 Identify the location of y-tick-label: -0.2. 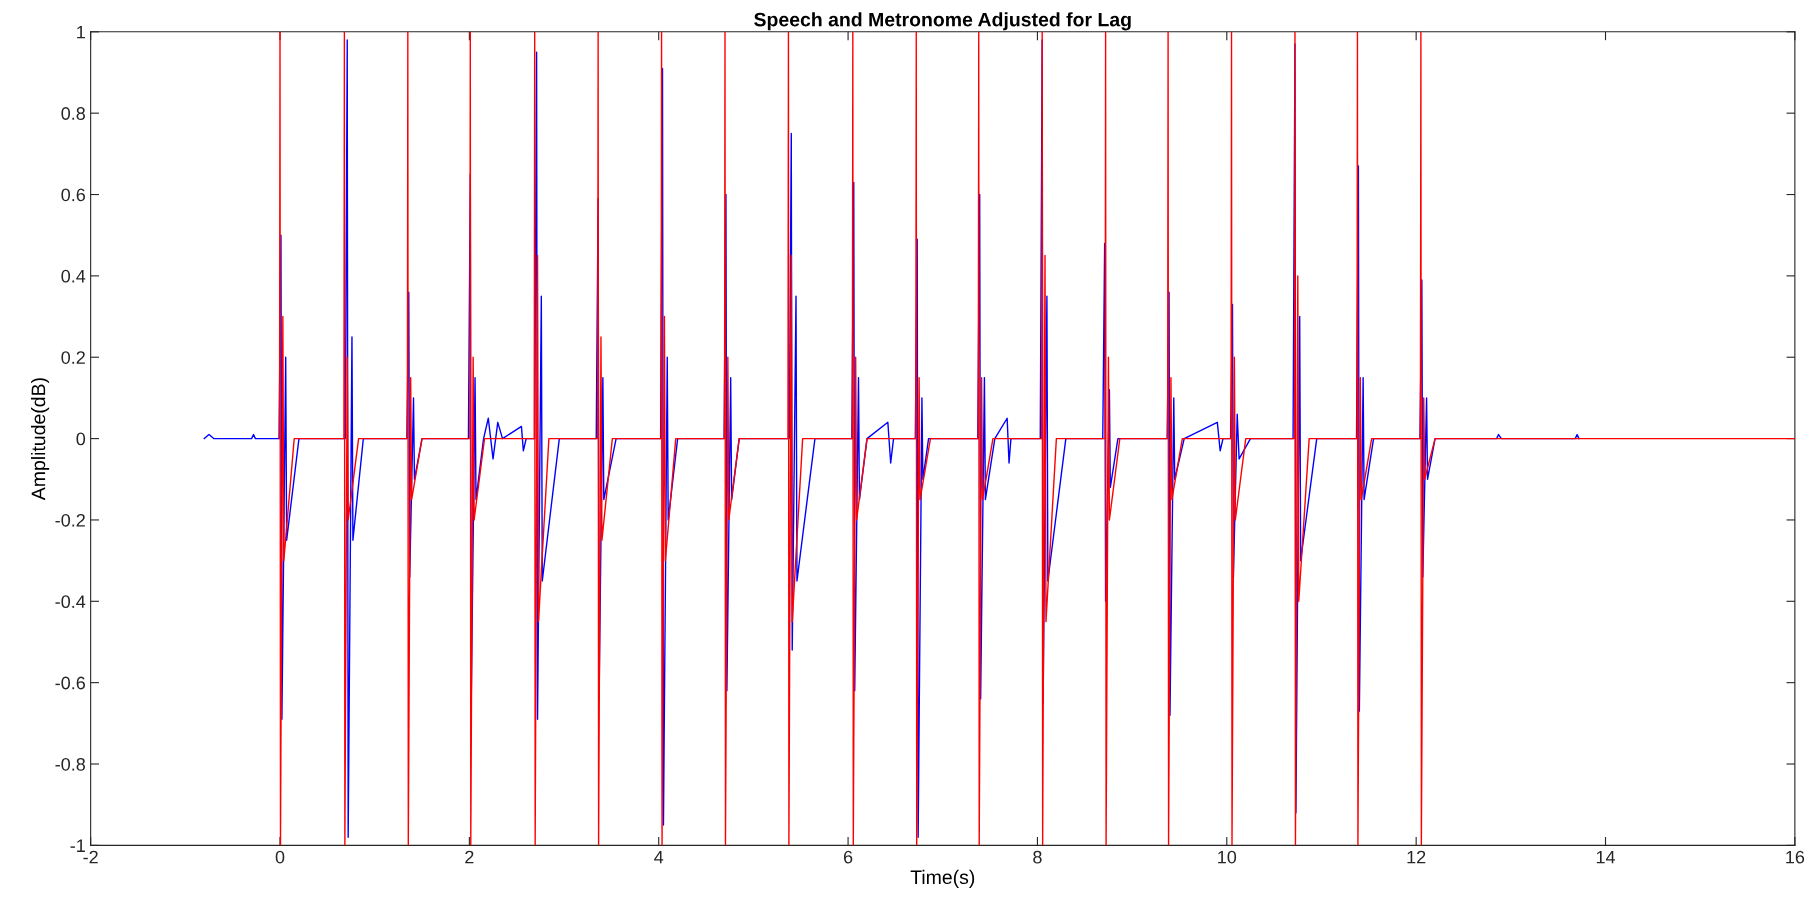
(70, 520).